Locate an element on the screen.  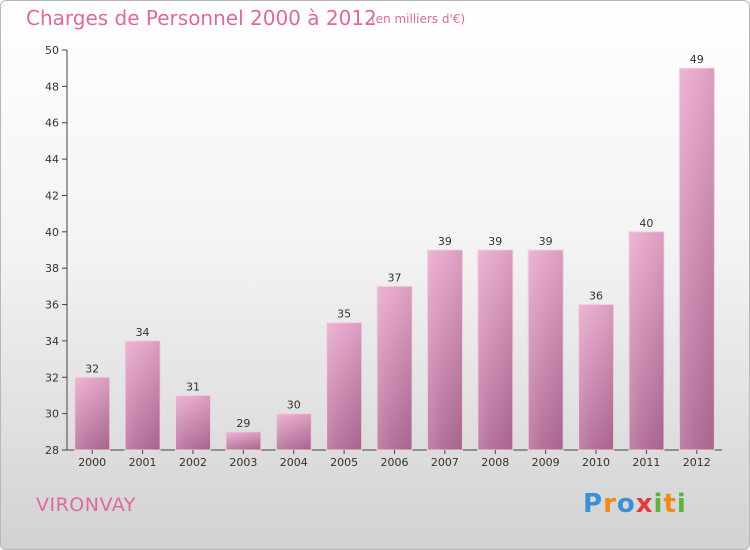
chart-title: Charges de Personnel 2000 à 2012 is located at coordinates (201, 18).